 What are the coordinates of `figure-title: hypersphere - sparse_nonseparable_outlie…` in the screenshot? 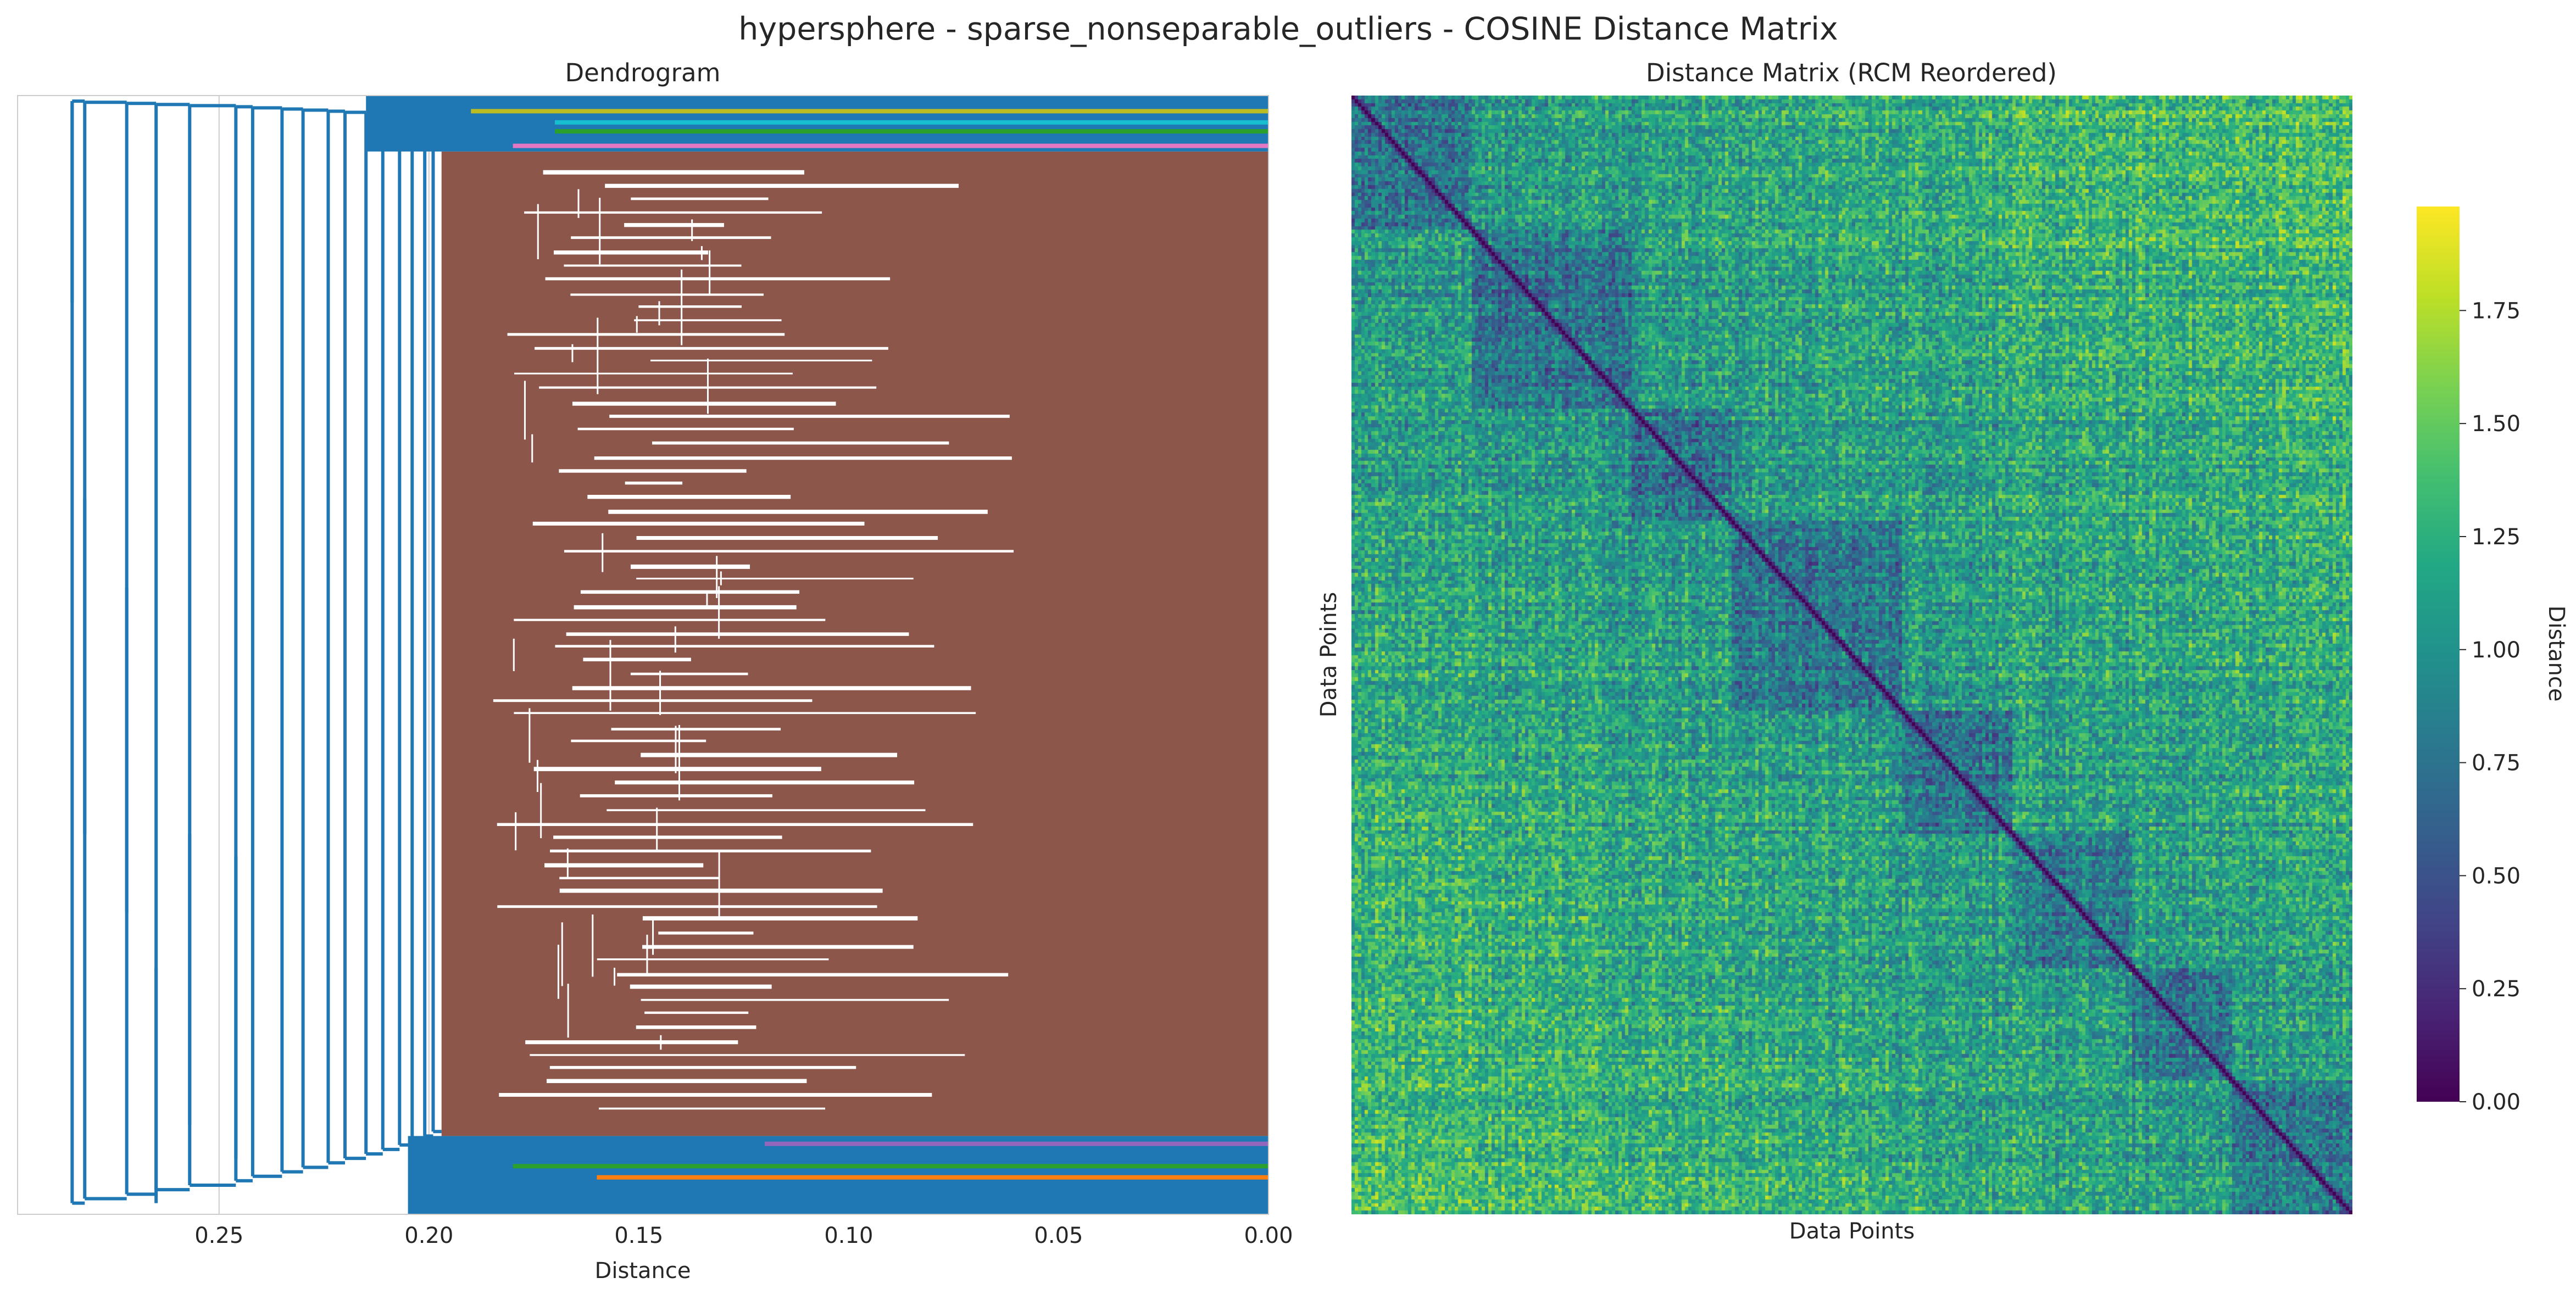 It's located at (1288, 29).